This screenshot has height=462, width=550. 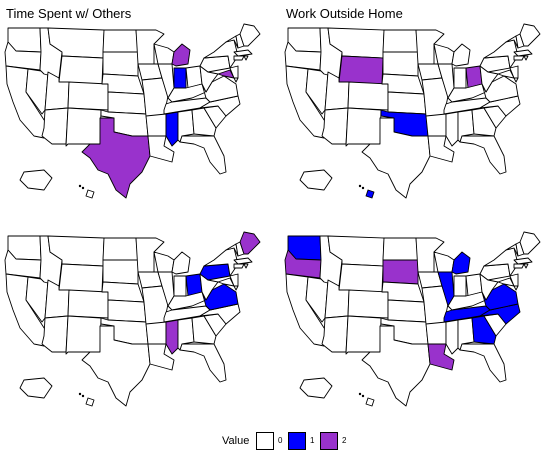 I want to click on legend-label-0: 0, so click(x=280, y=440).